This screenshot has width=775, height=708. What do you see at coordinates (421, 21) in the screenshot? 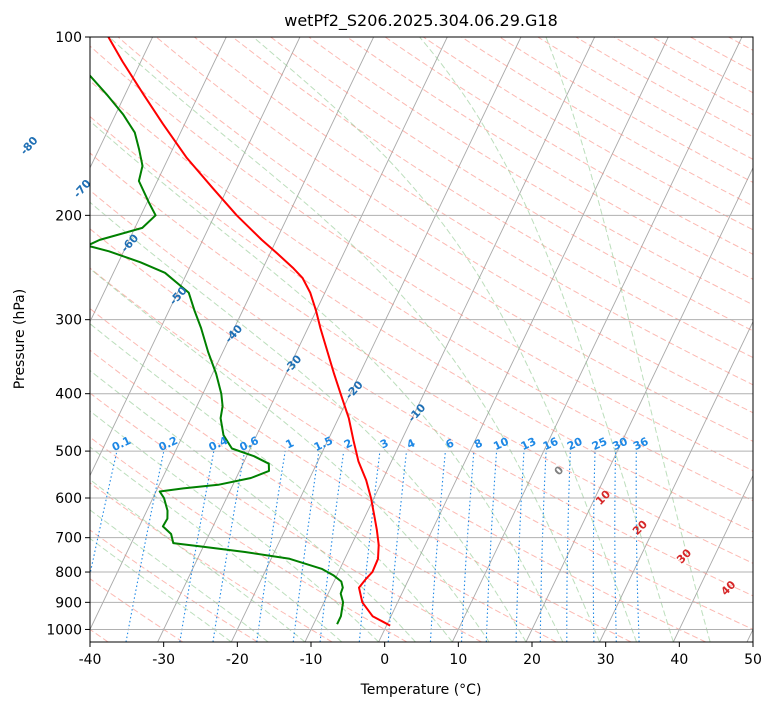
I see `chart-title: wetPf2_S206.2025.304.06.29.G18` at bounding box center [421, 21].